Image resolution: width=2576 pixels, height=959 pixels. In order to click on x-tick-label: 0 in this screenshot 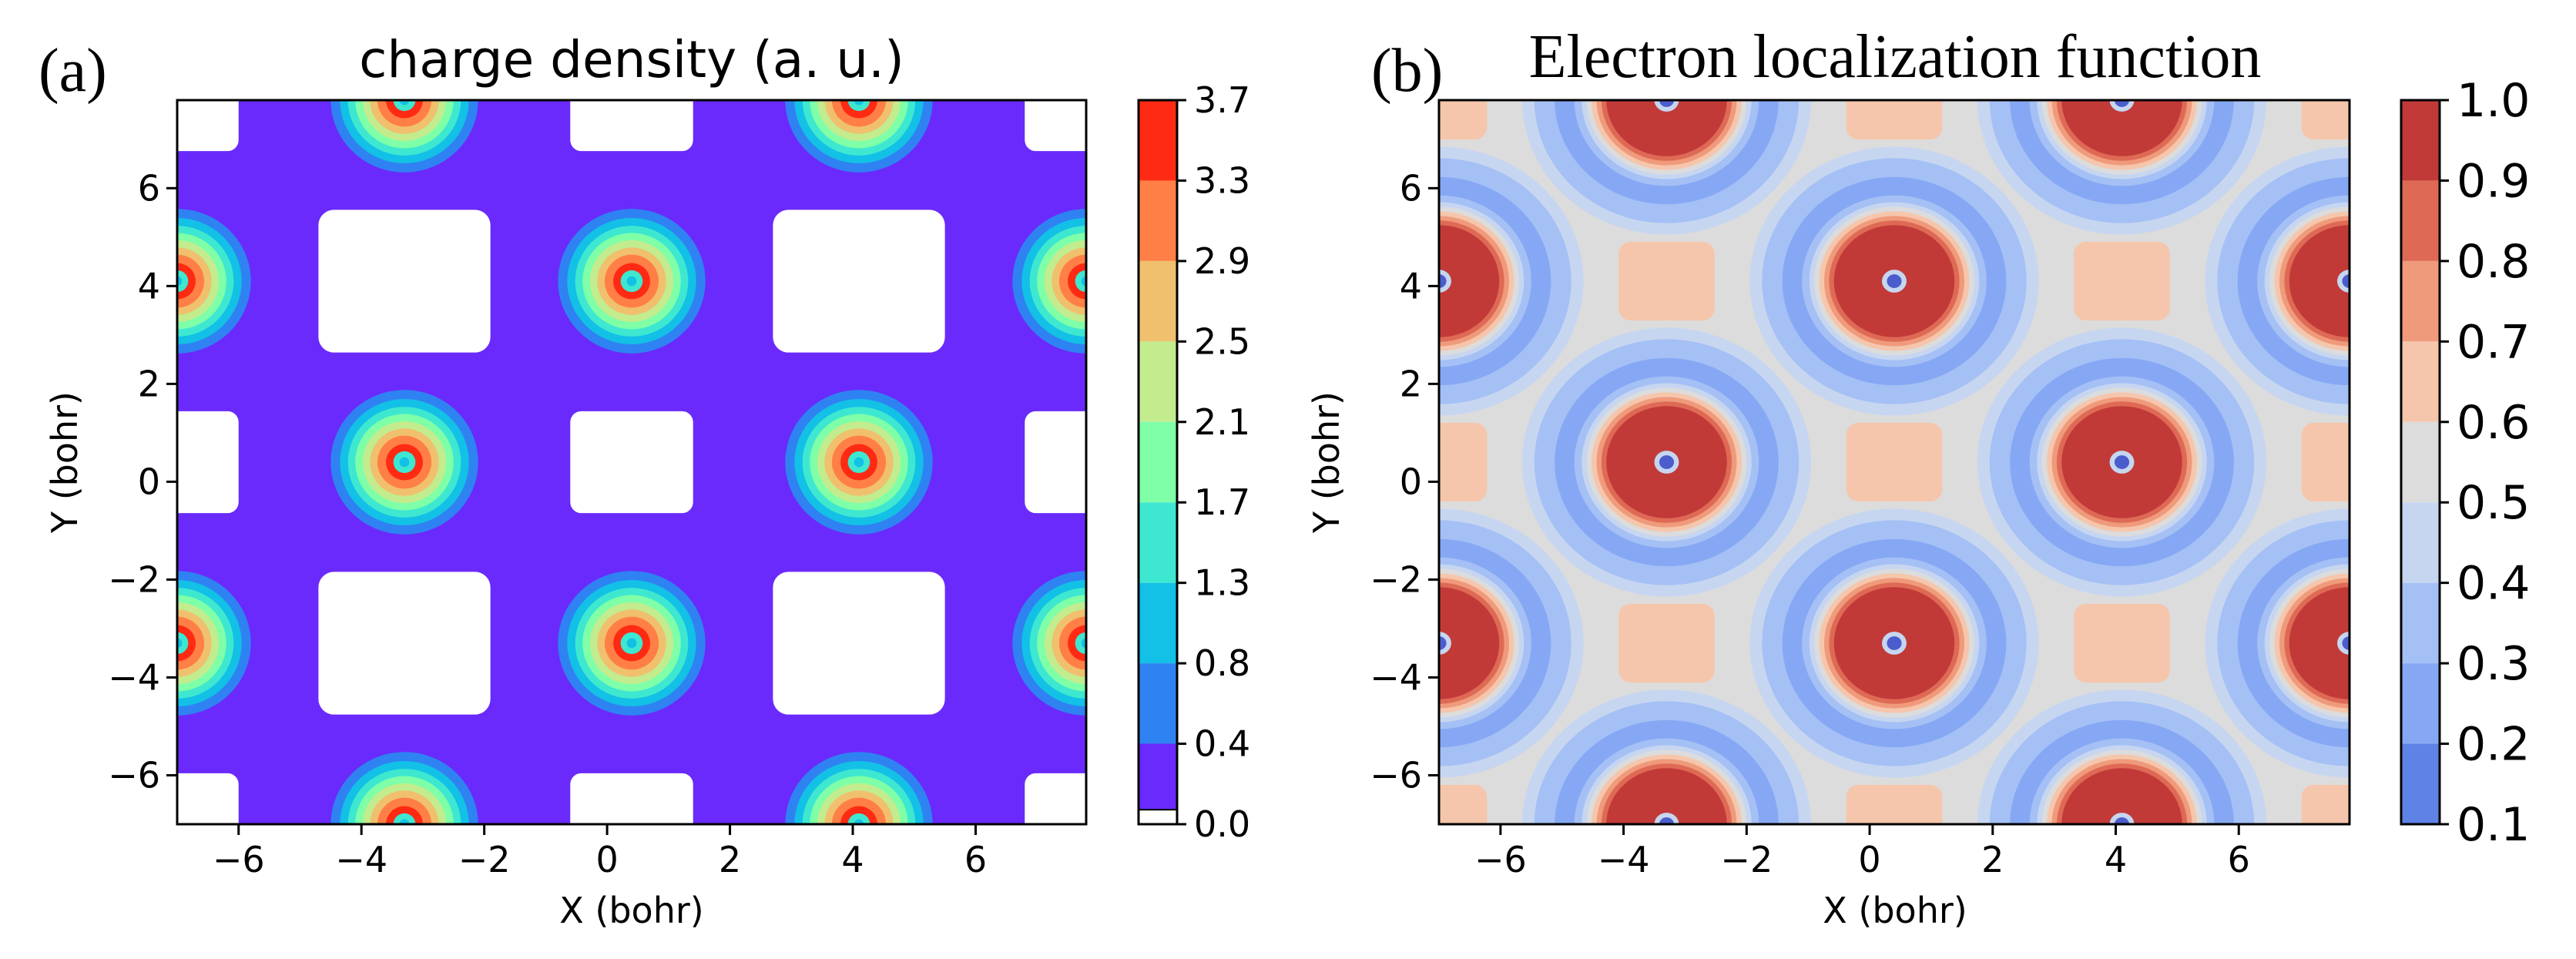, I will do `click(606, 860)`.